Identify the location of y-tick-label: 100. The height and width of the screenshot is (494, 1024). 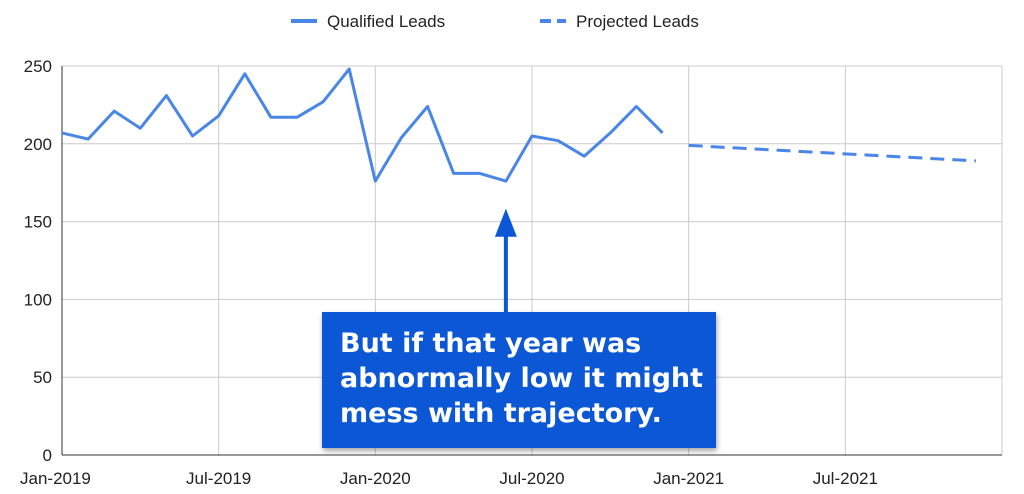
(38, 299).